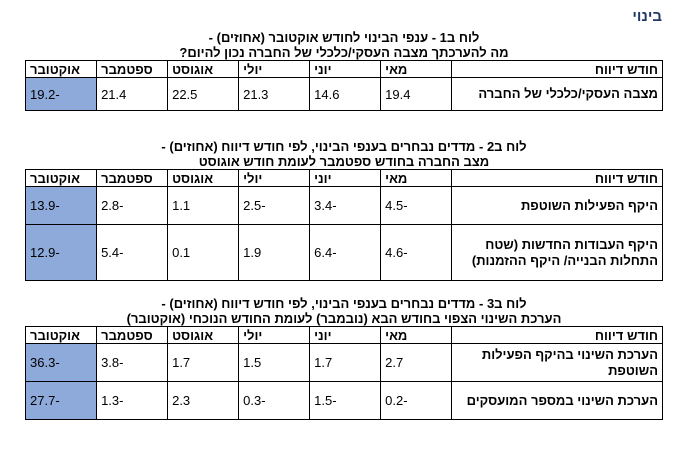  I want to click on section-label: בינוי, so click(647, 16).